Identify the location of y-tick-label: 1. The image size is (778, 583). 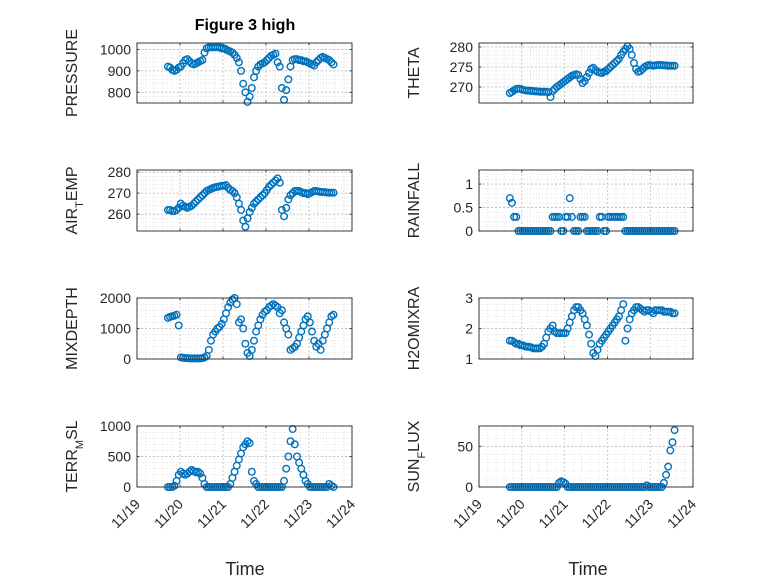
(469, 359).